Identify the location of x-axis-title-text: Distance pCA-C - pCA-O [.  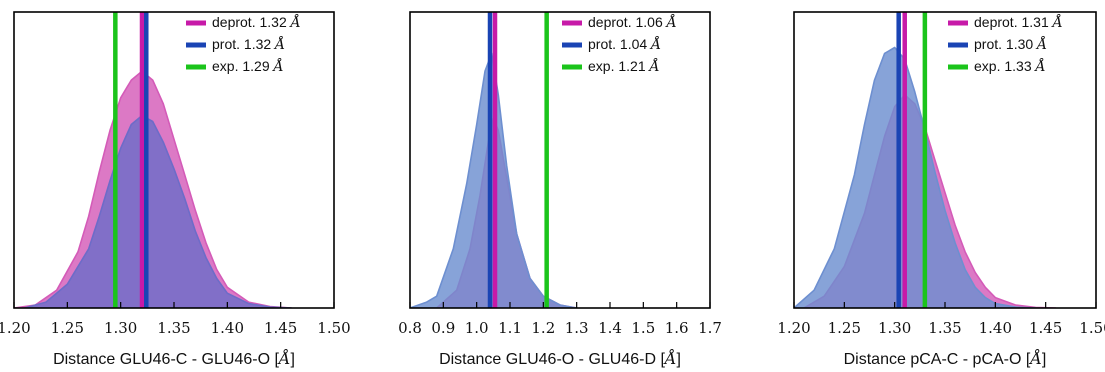
(937, 359).